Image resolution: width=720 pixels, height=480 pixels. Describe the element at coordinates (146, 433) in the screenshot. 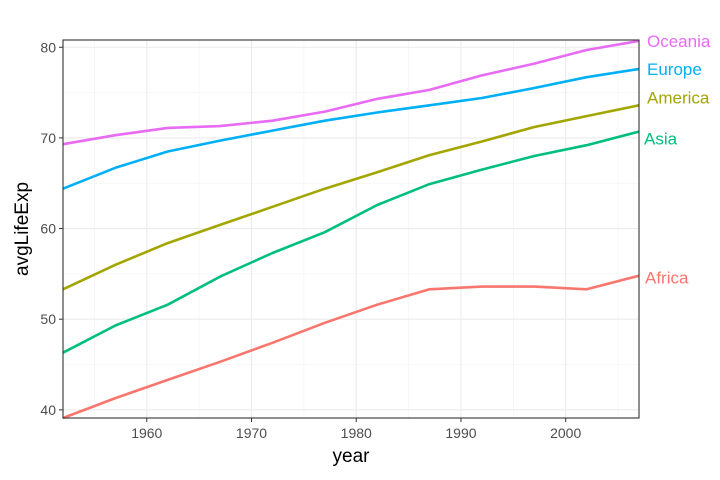

I see `x-tick-label: 1960` at that location.